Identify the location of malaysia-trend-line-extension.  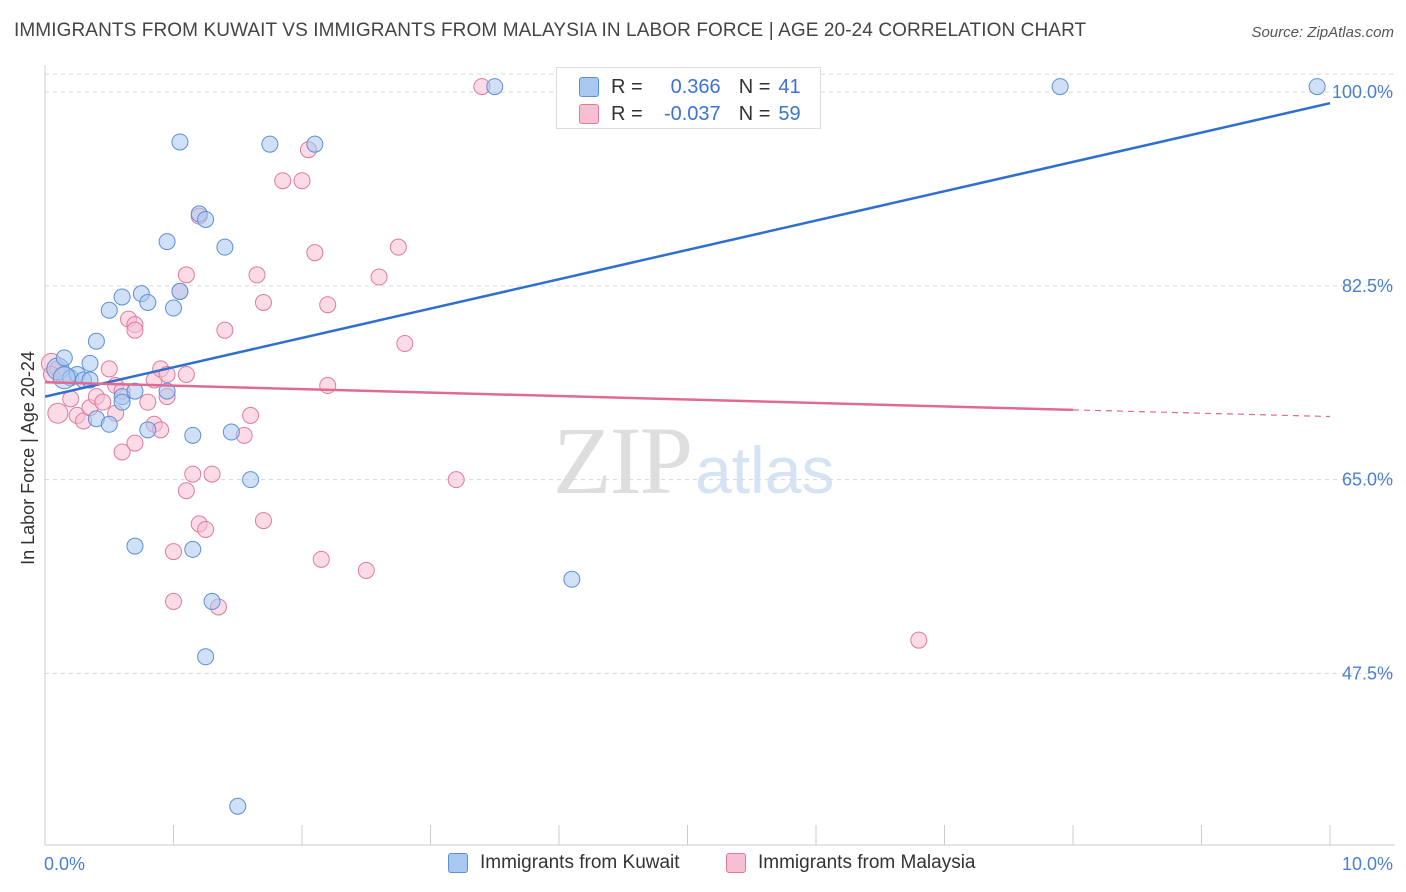
(1201, 413).